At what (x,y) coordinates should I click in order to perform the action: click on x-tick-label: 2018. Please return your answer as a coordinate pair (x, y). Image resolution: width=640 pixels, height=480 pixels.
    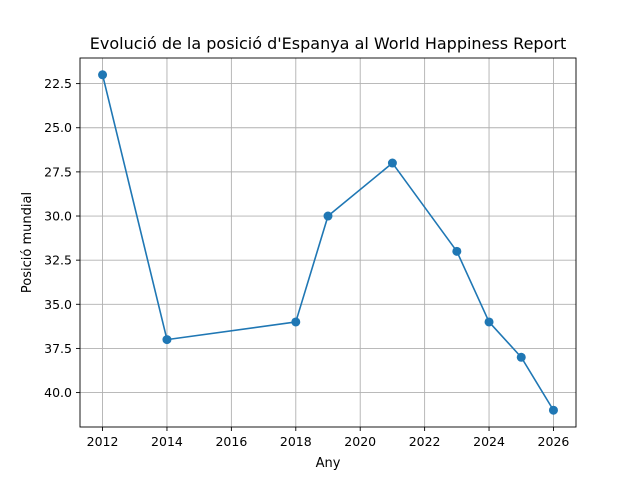
    Looking at the image, I should click on (296, 441).